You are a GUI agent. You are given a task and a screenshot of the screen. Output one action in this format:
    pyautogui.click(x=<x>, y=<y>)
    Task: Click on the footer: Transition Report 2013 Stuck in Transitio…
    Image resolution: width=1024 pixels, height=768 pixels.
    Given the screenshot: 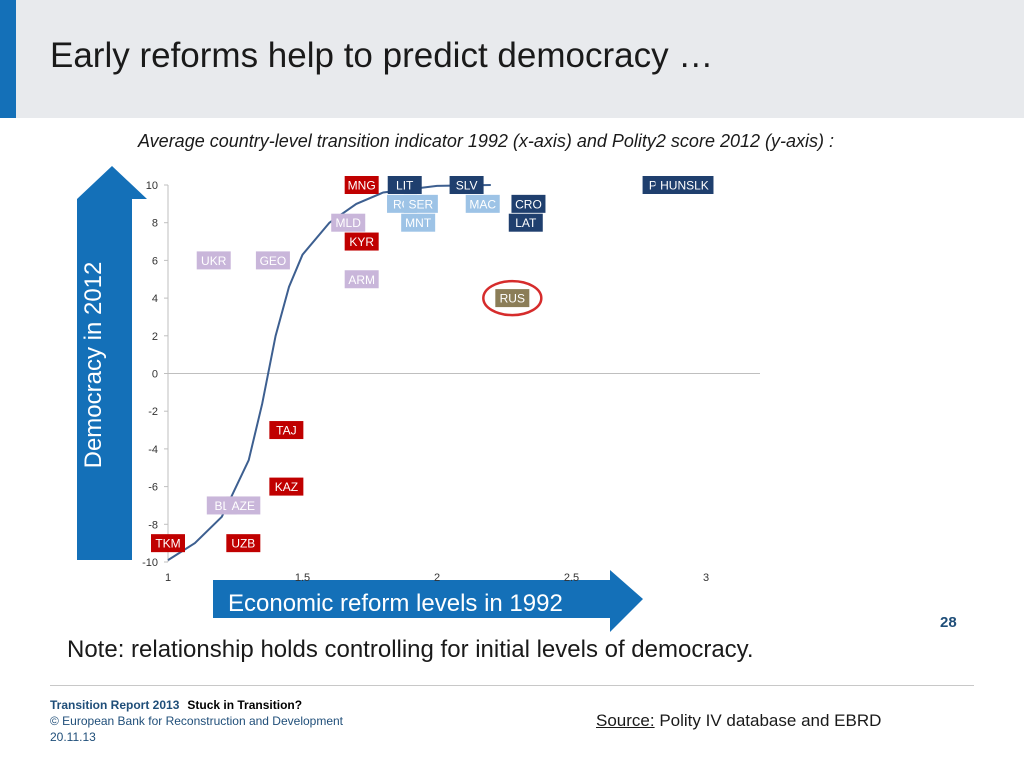 What is the action you would take?
    pyautogui.click(x=196, y=721)
    